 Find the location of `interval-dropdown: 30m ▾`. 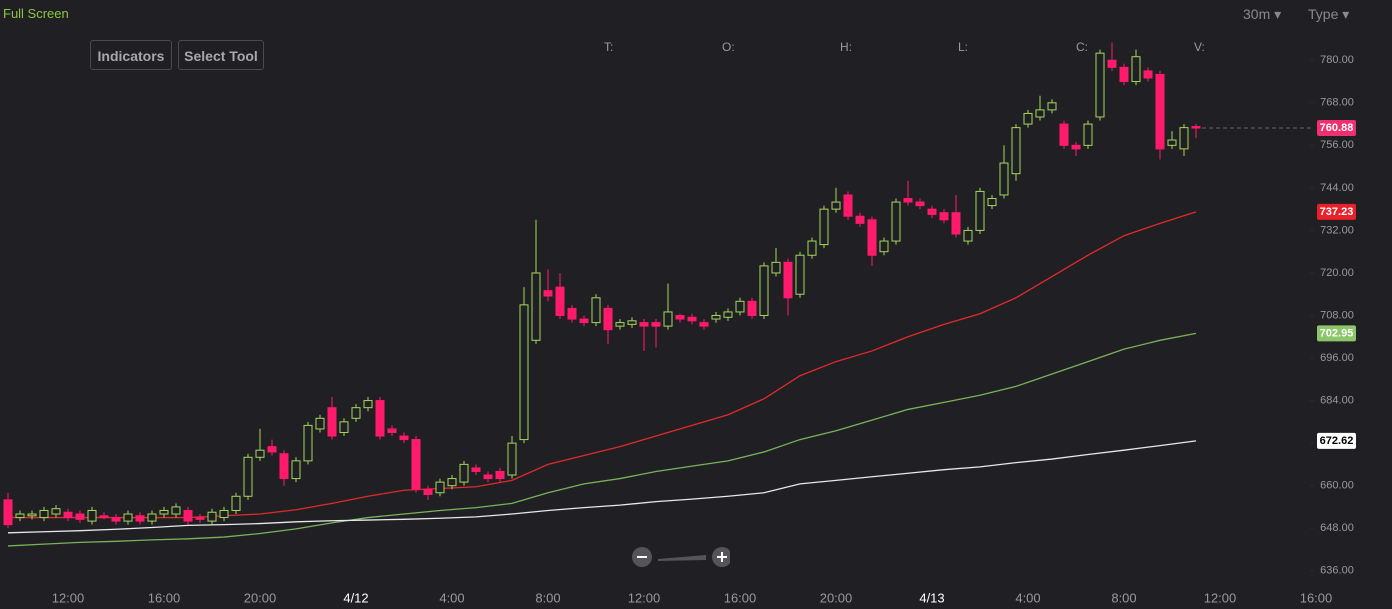

interval-dropdown: 30m ▾ is located at coordinates (1262, 14).